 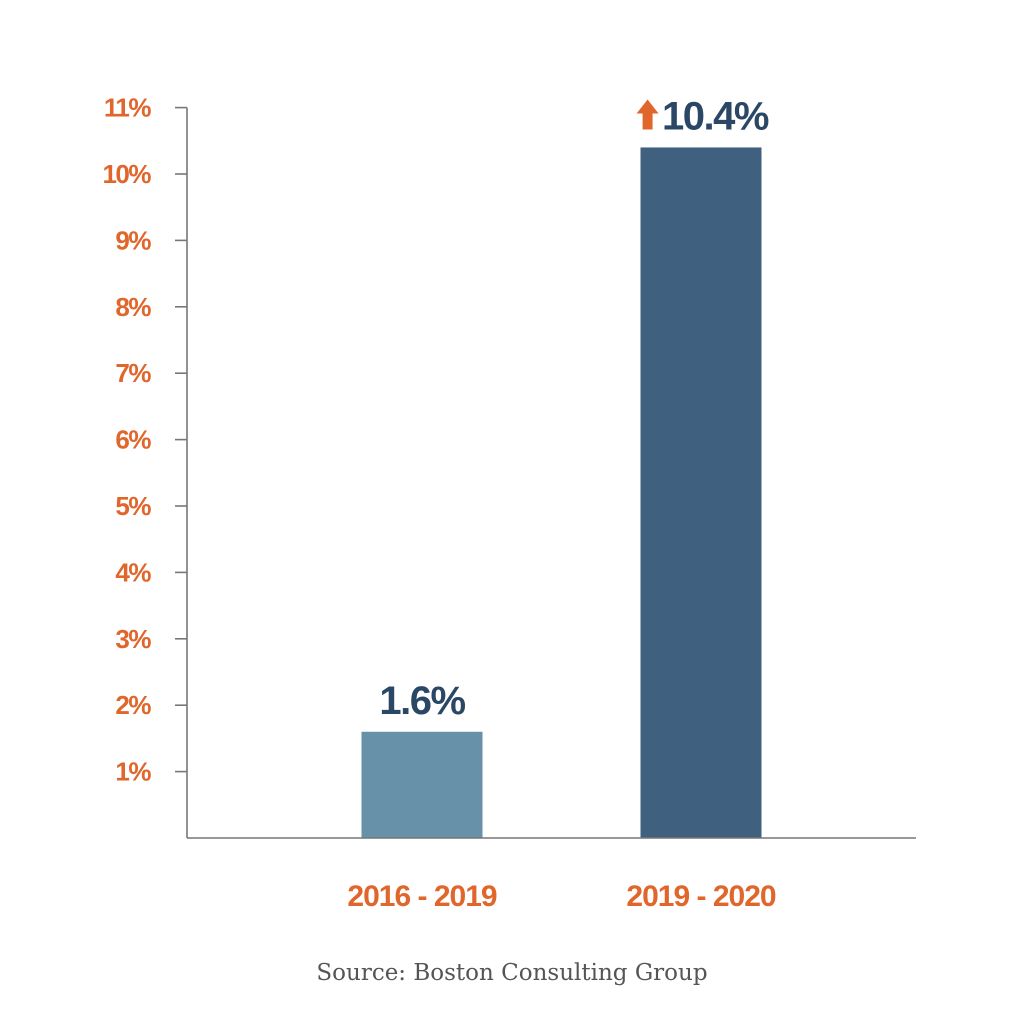 I want to click on y-tick-label: 1%, so click(x=133, y=772).